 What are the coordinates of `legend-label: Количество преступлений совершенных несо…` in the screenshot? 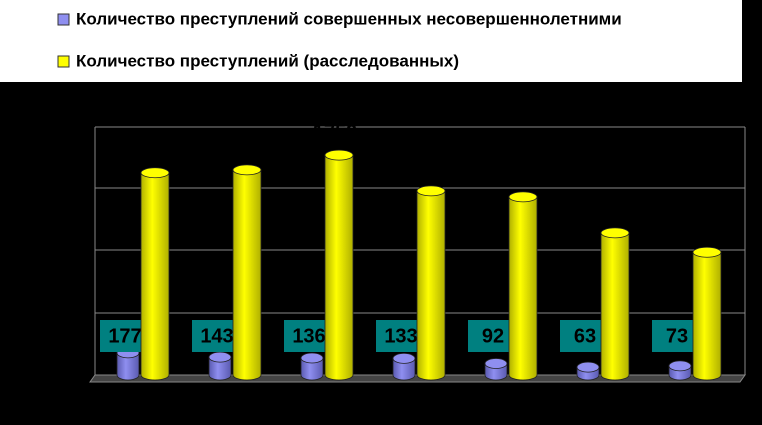 It's located at (349, 18).